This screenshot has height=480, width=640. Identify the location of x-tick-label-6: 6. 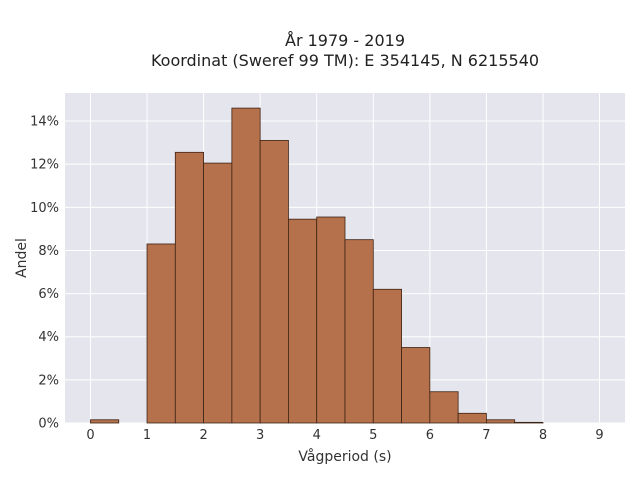
(430, 435).